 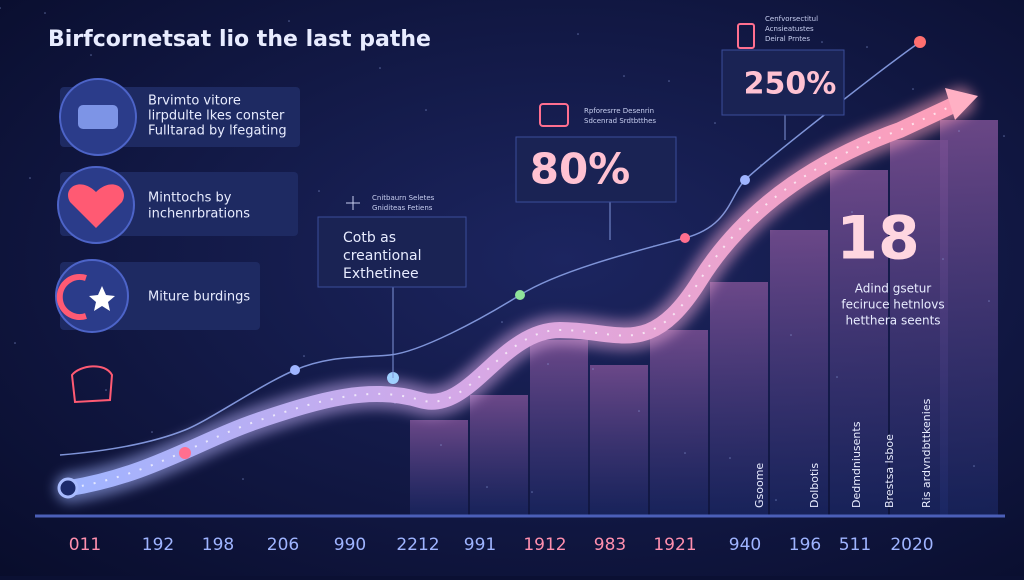 I want to click on callout-caption: Sdcenrad Srdtbtthes, so click(x=620, y=121).